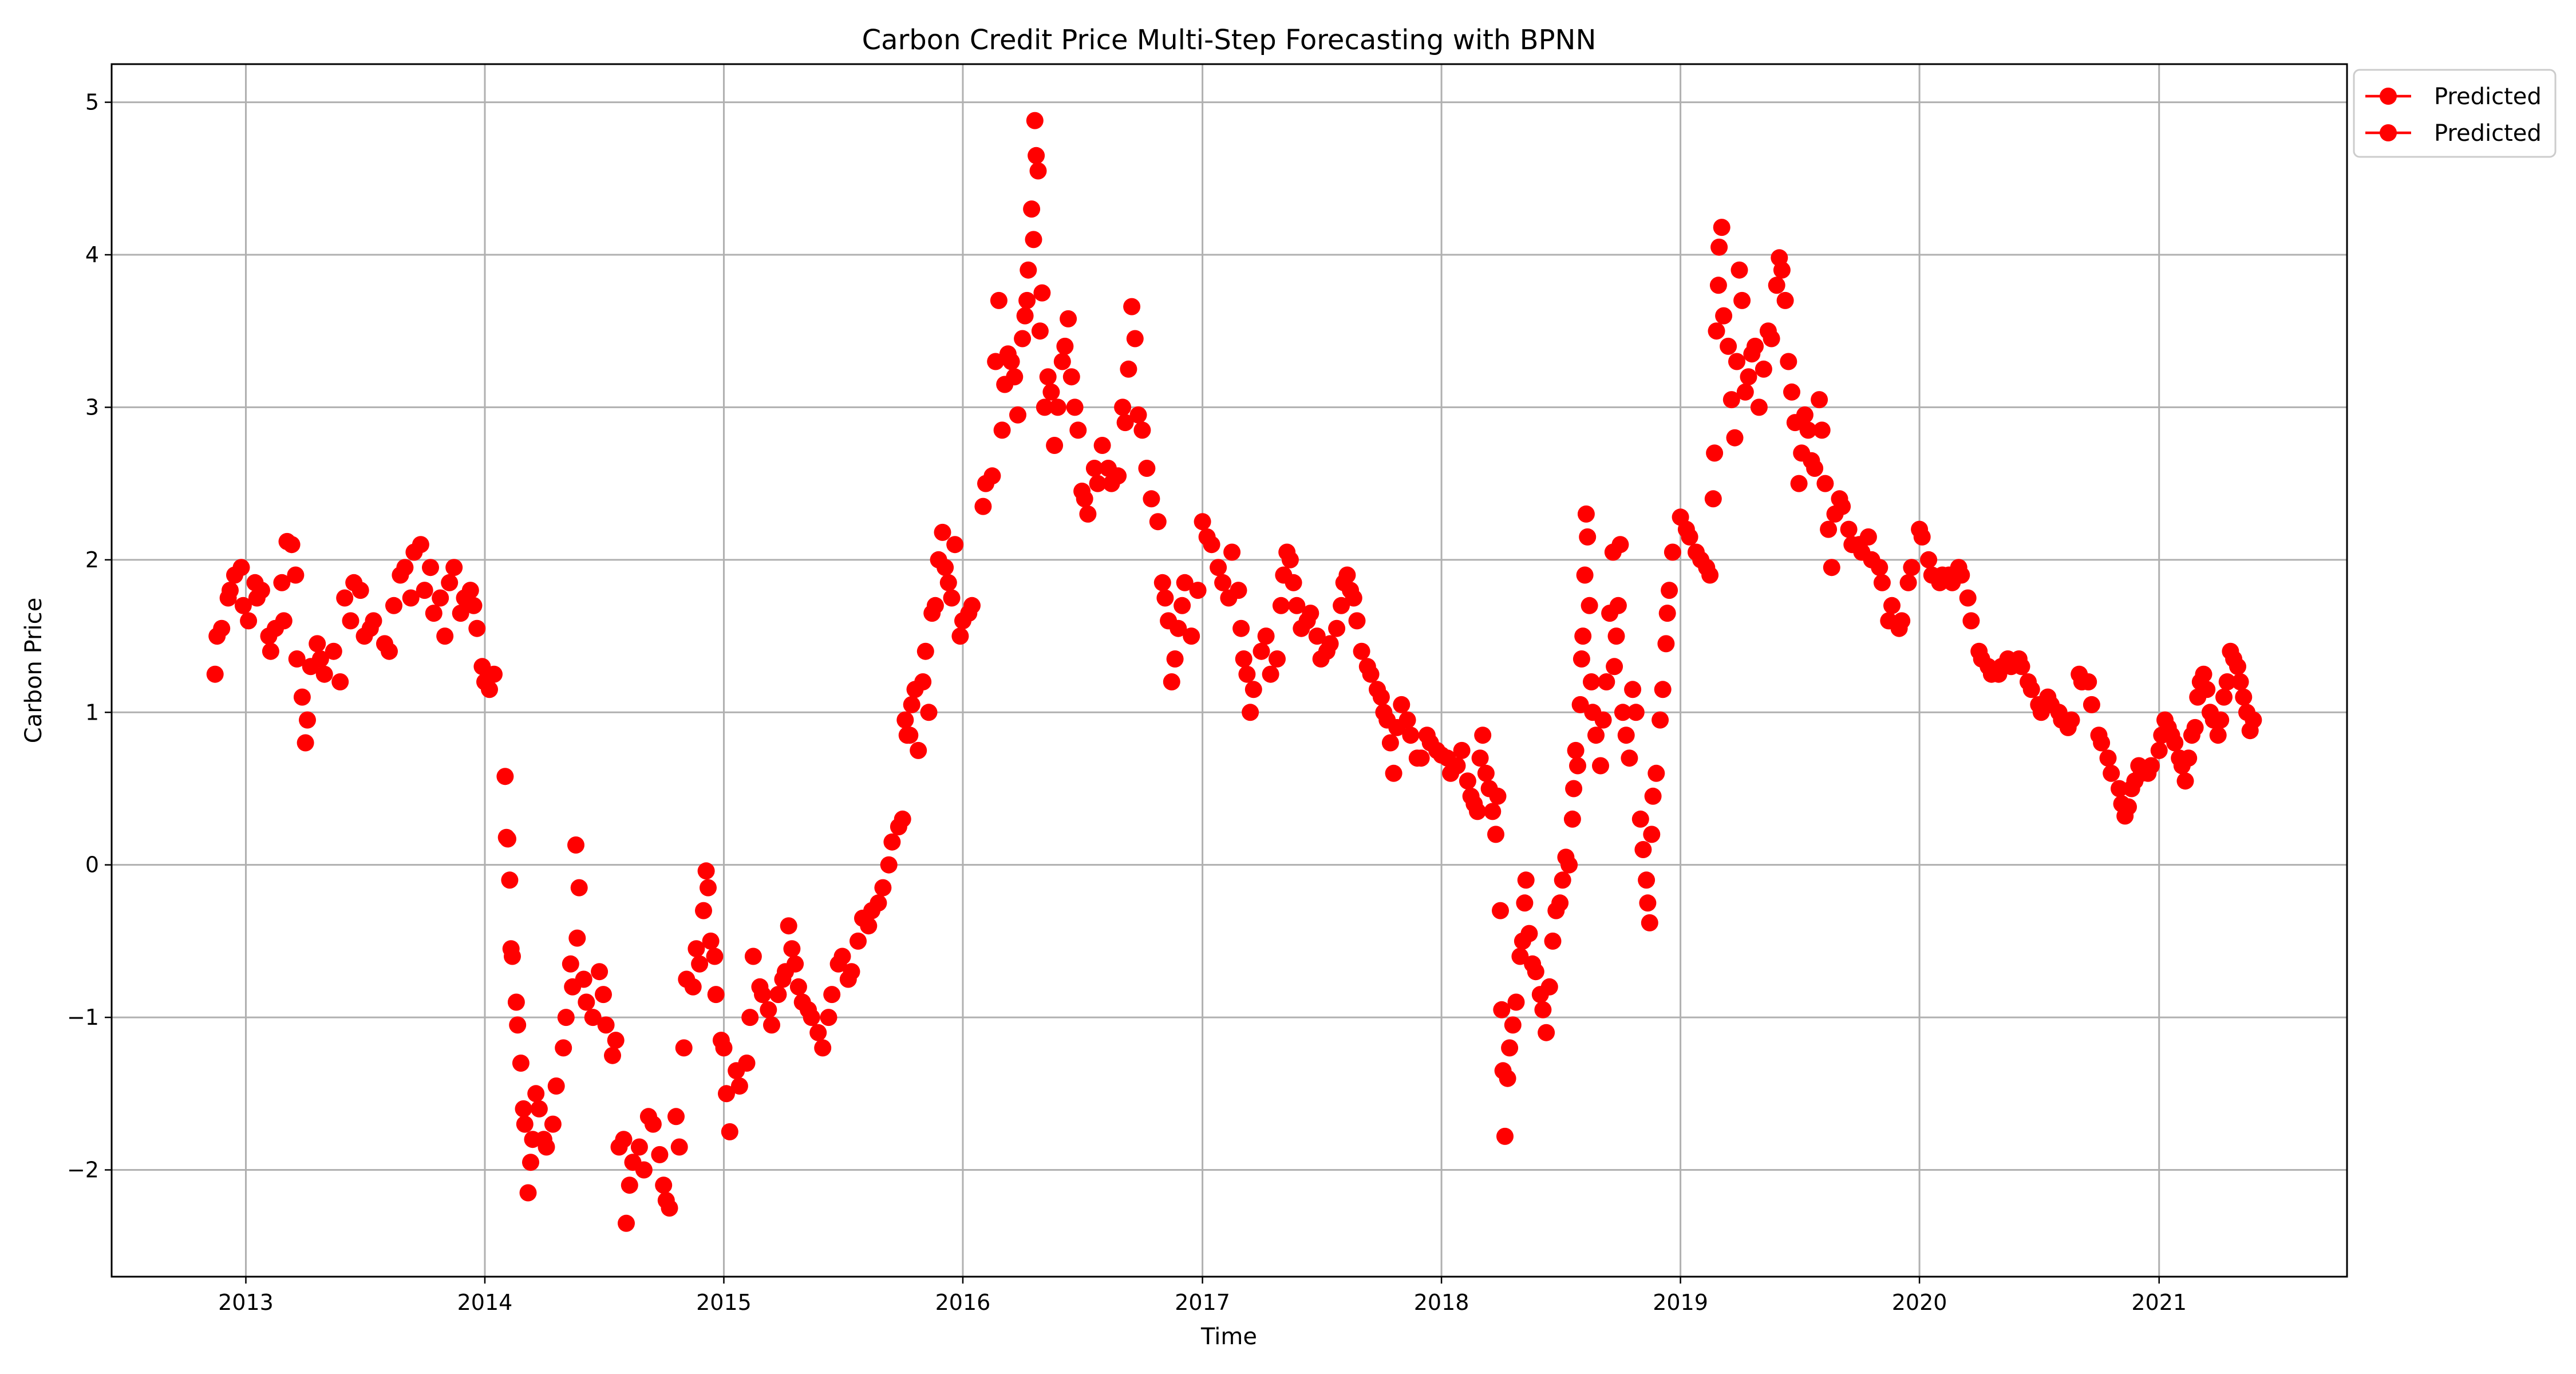 Image resolution: width=2576 pixels, height=1374 pixels. What do you see at coordinates (34, 670) in the screenshot?
I see `y-axis-label: Carbon Price` at bounding box center [34, 670].